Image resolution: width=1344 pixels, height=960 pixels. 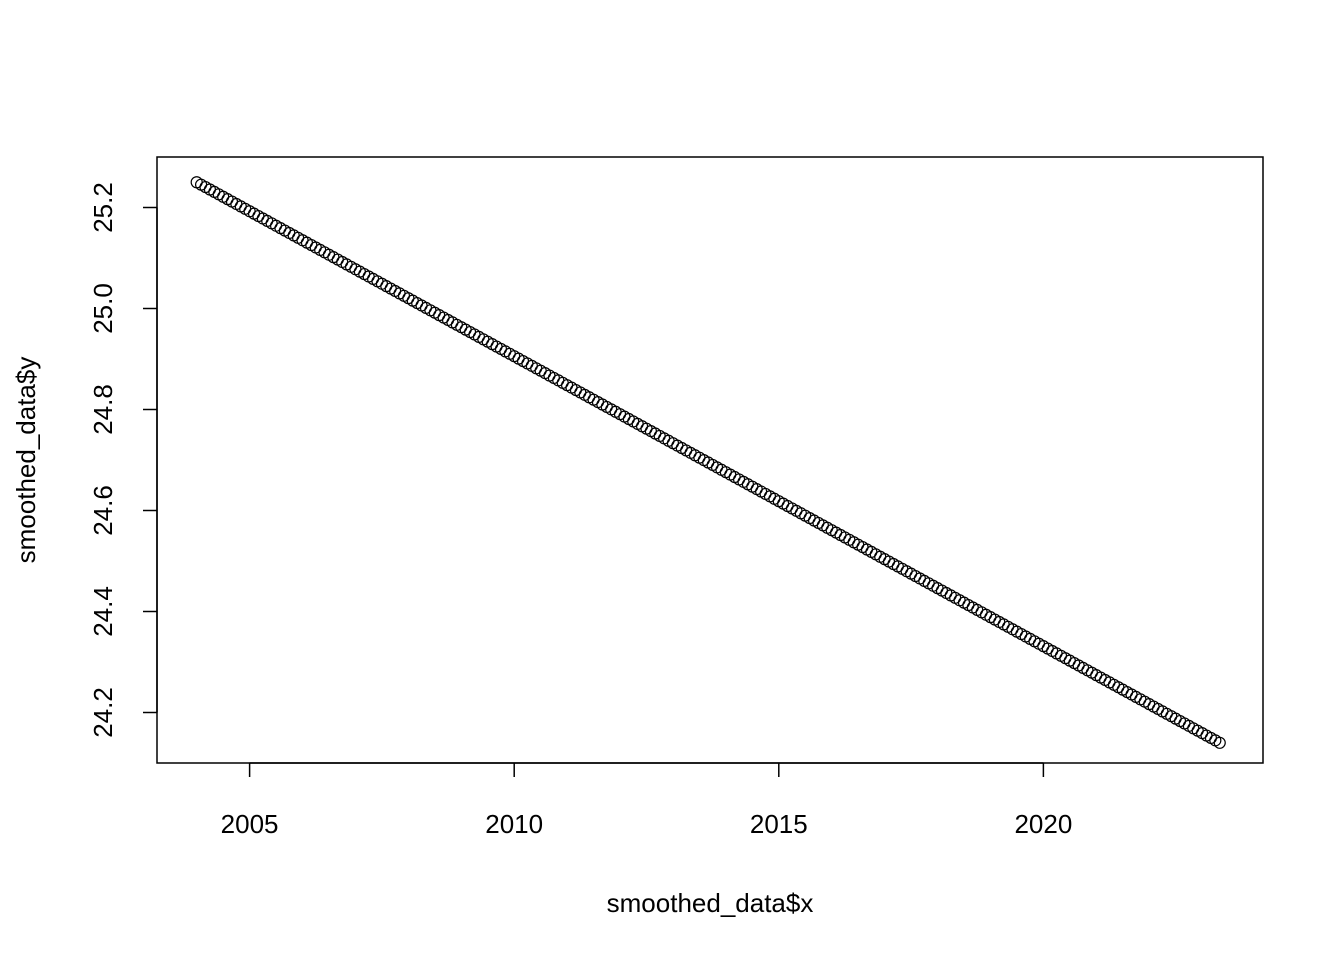 I want to click on y-axis-title: smoothed_data$y, so click(x=26, y=460).